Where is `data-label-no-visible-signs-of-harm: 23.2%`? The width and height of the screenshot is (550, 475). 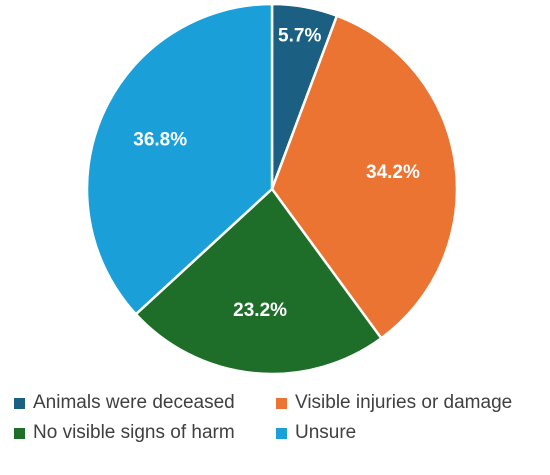 data-label-no-visible-signs-of-harm: 23.2% is located at coordinates (260, 310).